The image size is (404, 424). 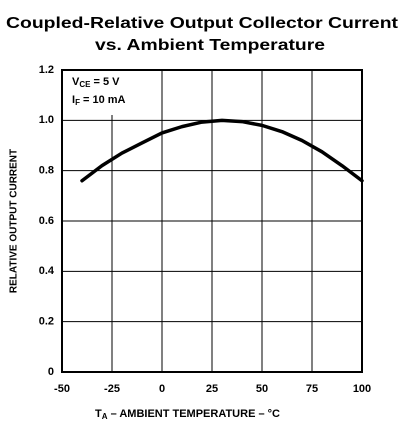 I want to click on y-tick-label: 0.6, so click(x=46, y=221).